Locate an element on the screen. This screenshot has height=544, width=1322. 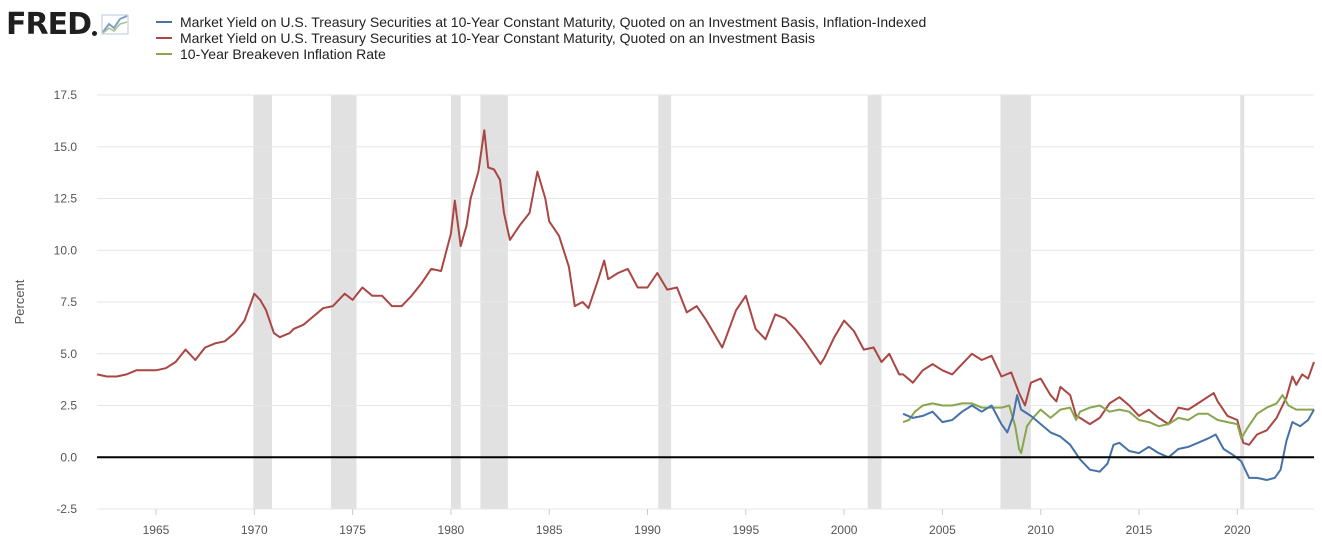
y-tick-label-8: 17.5 is located at coordinates (66, 95).